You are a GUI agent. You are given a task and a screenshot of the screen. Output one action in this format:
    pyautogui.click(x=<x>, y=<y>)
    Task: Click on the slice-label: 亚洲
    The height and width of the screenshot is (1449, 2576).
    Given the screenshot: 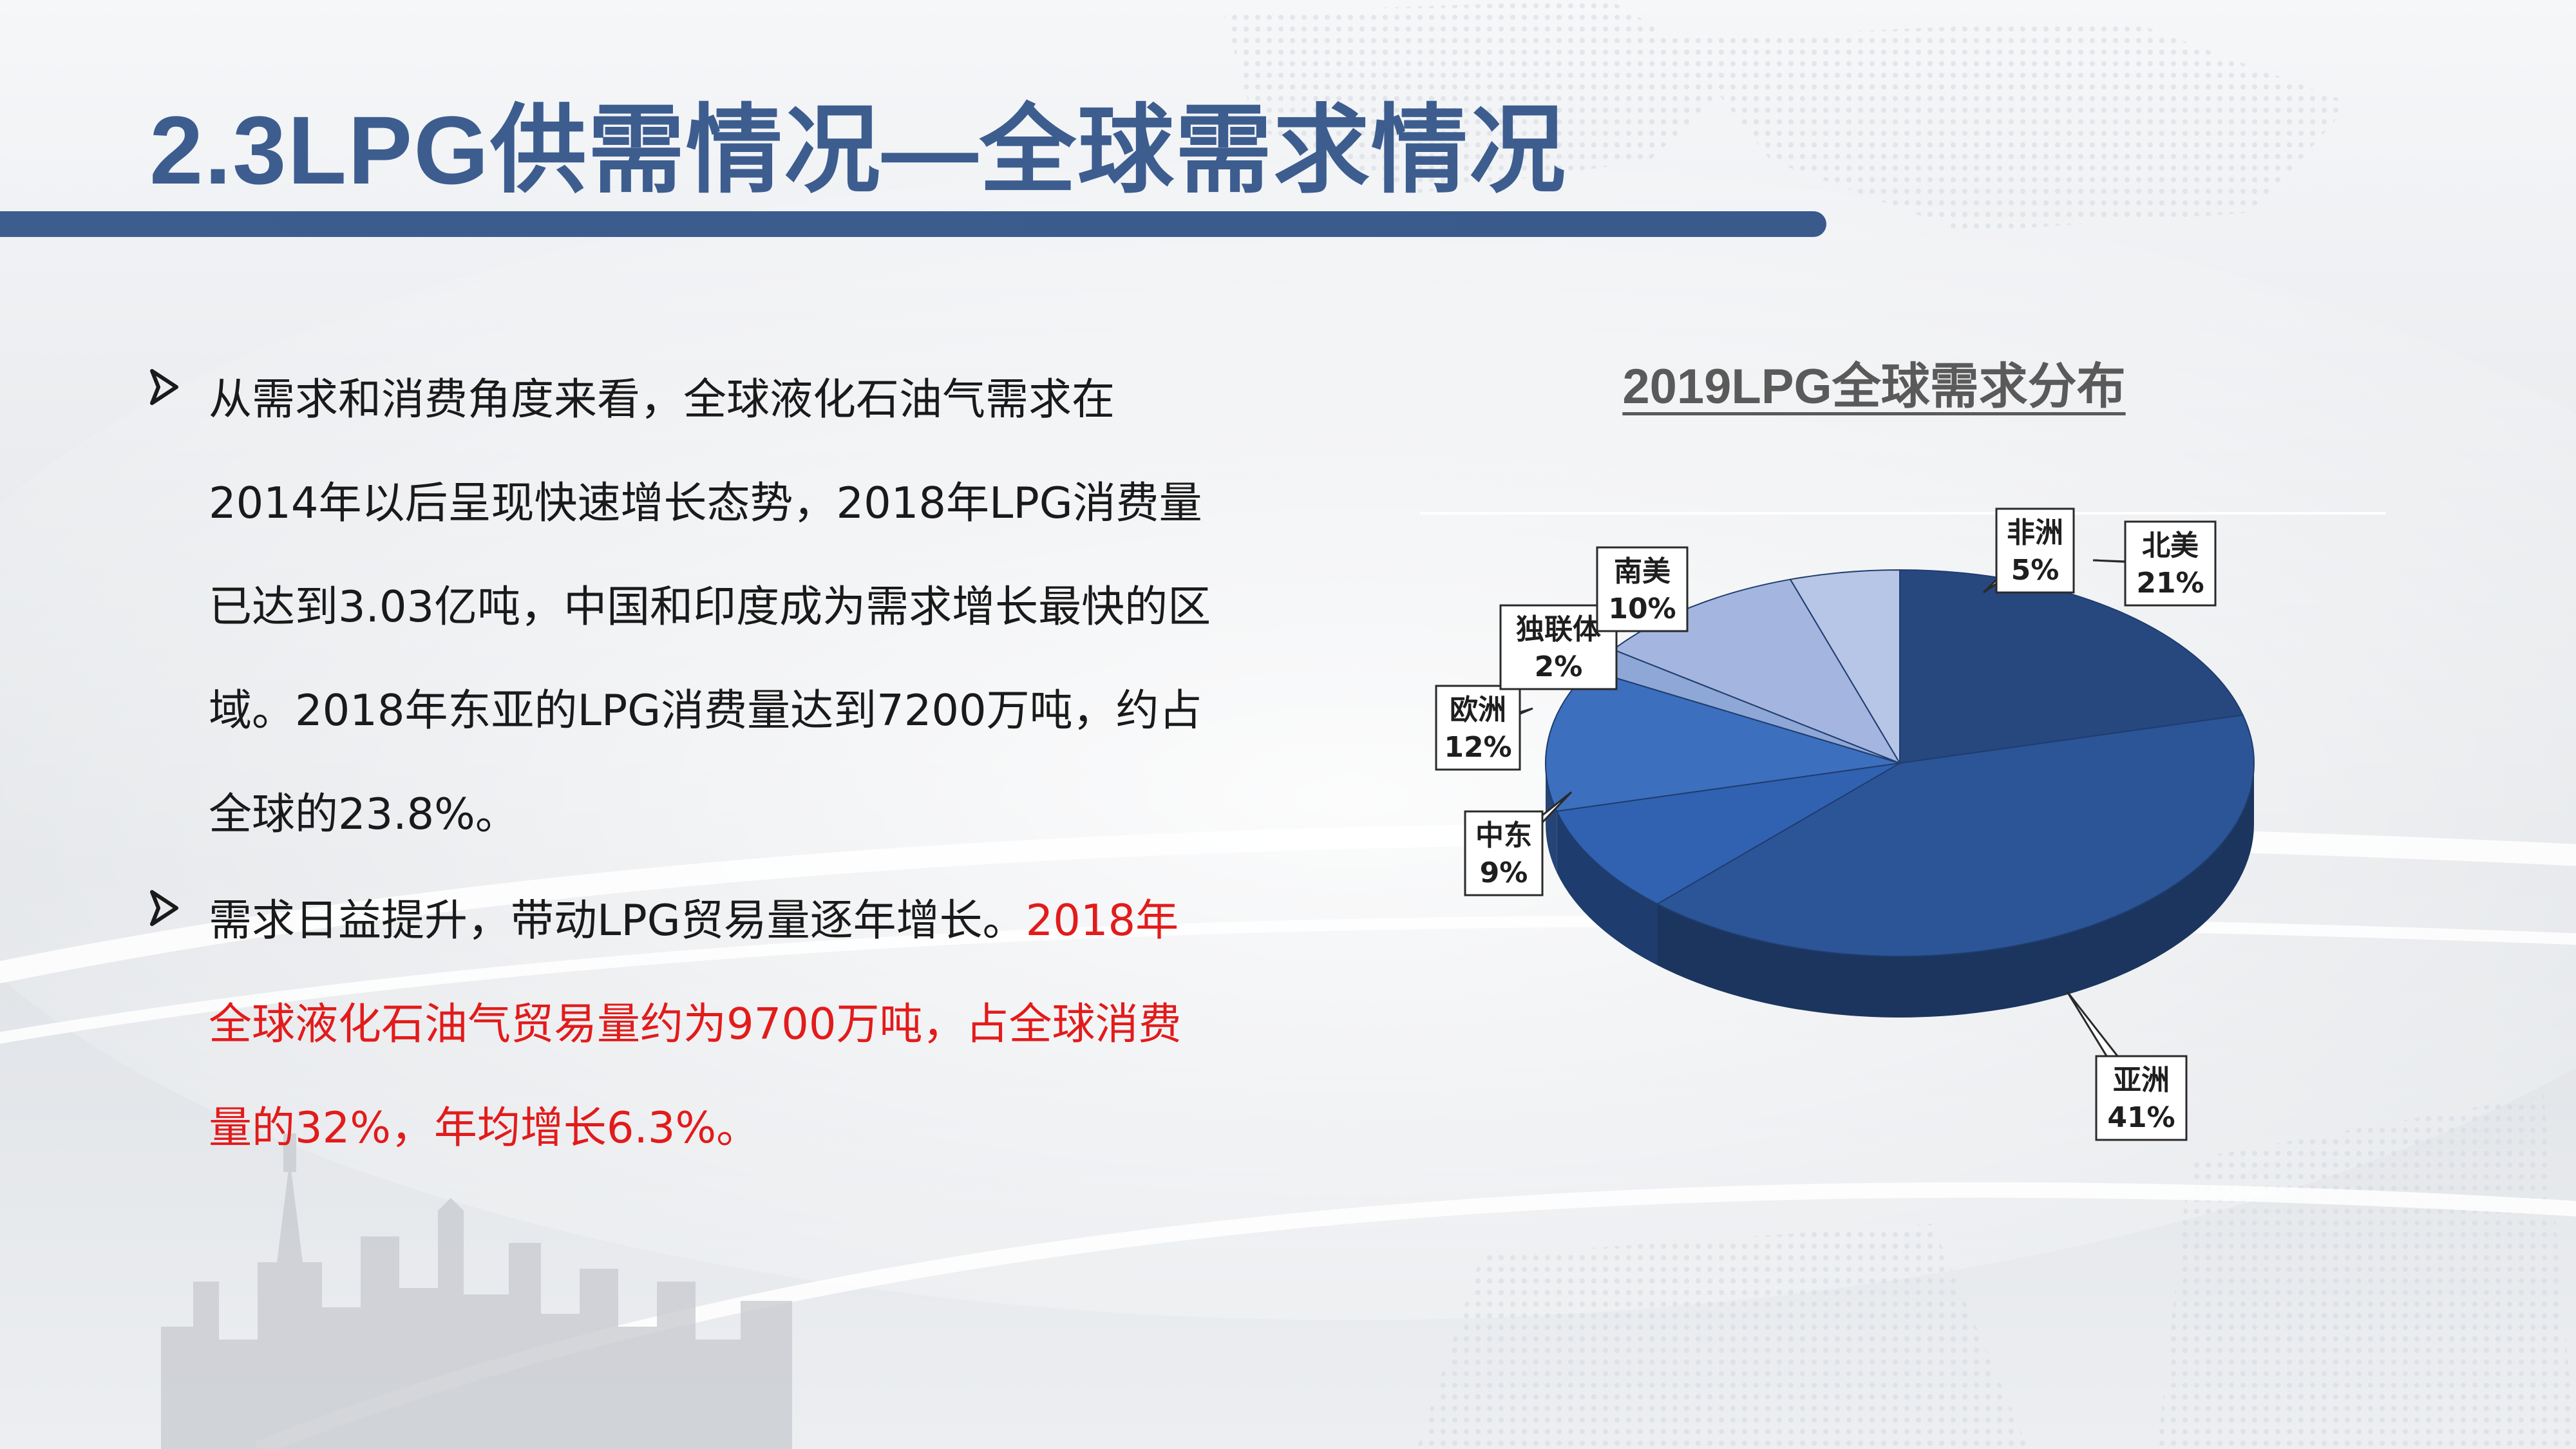 What is the action you would take?
    pyautogui.click(x=2141, y=1080)
    